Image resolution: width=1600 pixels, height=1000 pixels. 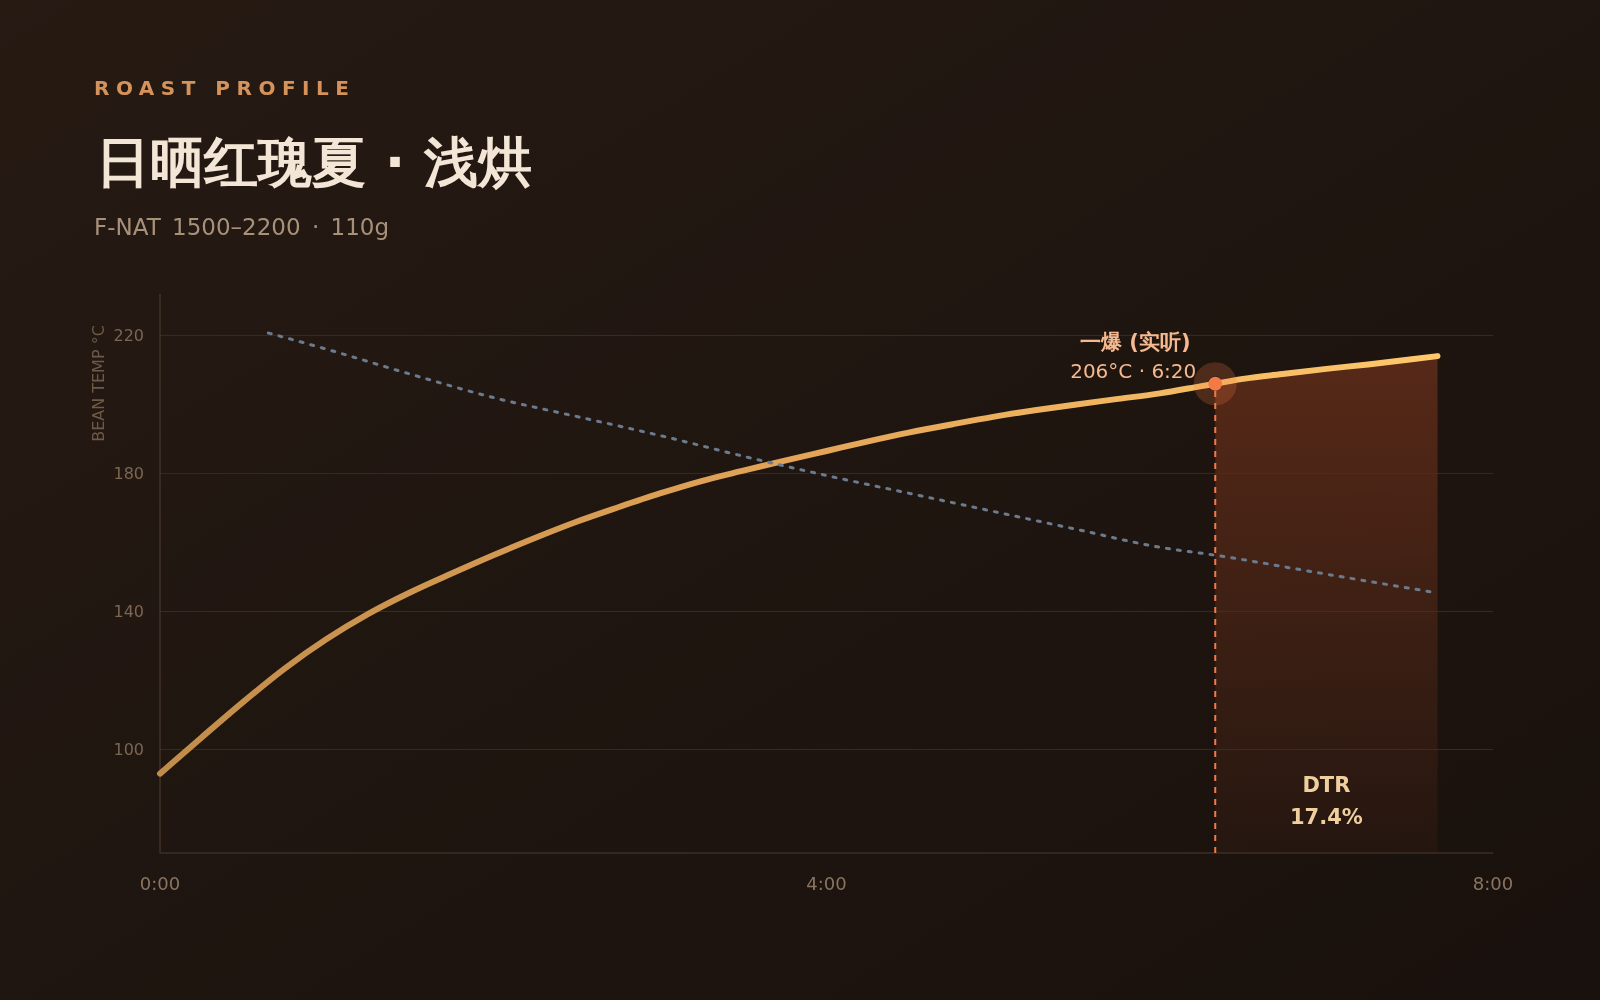 What do you see at coordinates (1133, 370) in the screenshot?
I see `annotation: 206°C · 6:20` at bounding box center [1133, 370].